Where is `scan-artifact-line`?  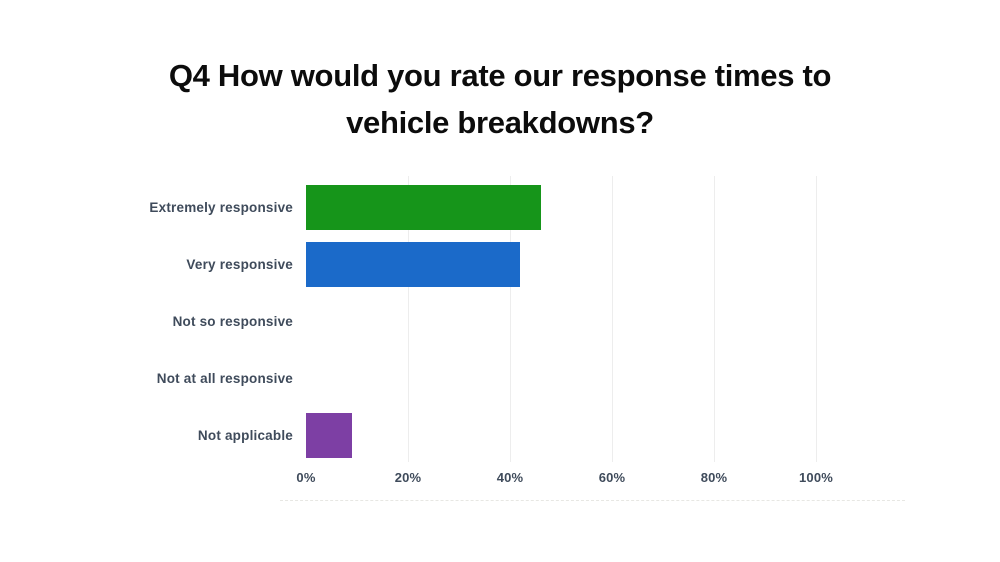 scan-artifact-line is located at coordinates (592, 500).